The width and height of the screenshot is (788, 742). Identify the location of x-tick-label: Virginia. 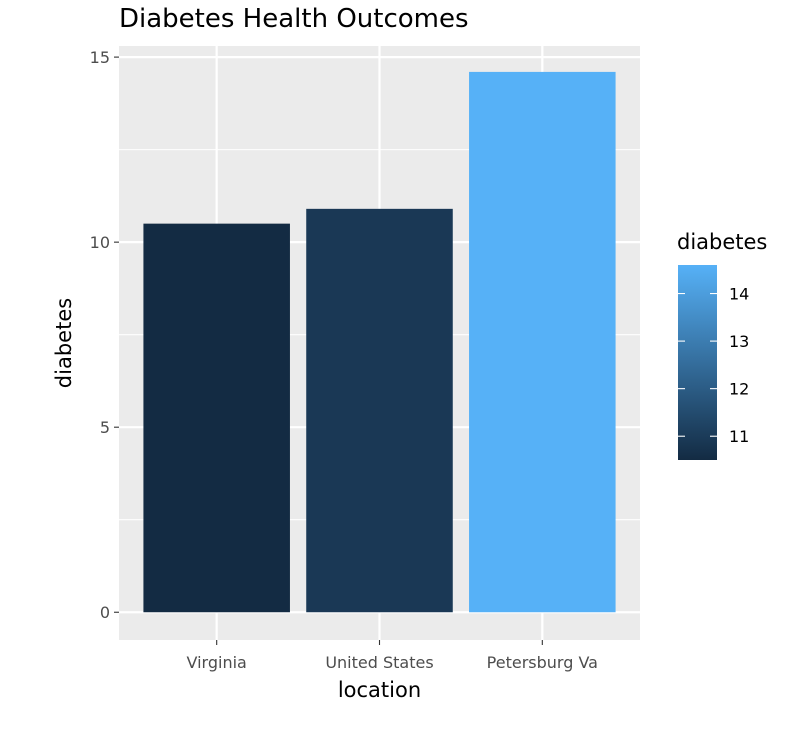
(217, 662).